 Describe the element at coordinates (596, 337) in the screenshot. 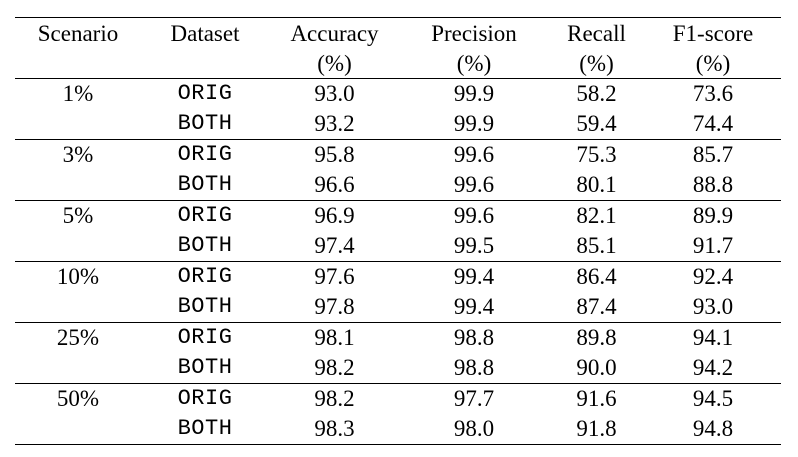

I see `recall-cell: 89.8` at that location.